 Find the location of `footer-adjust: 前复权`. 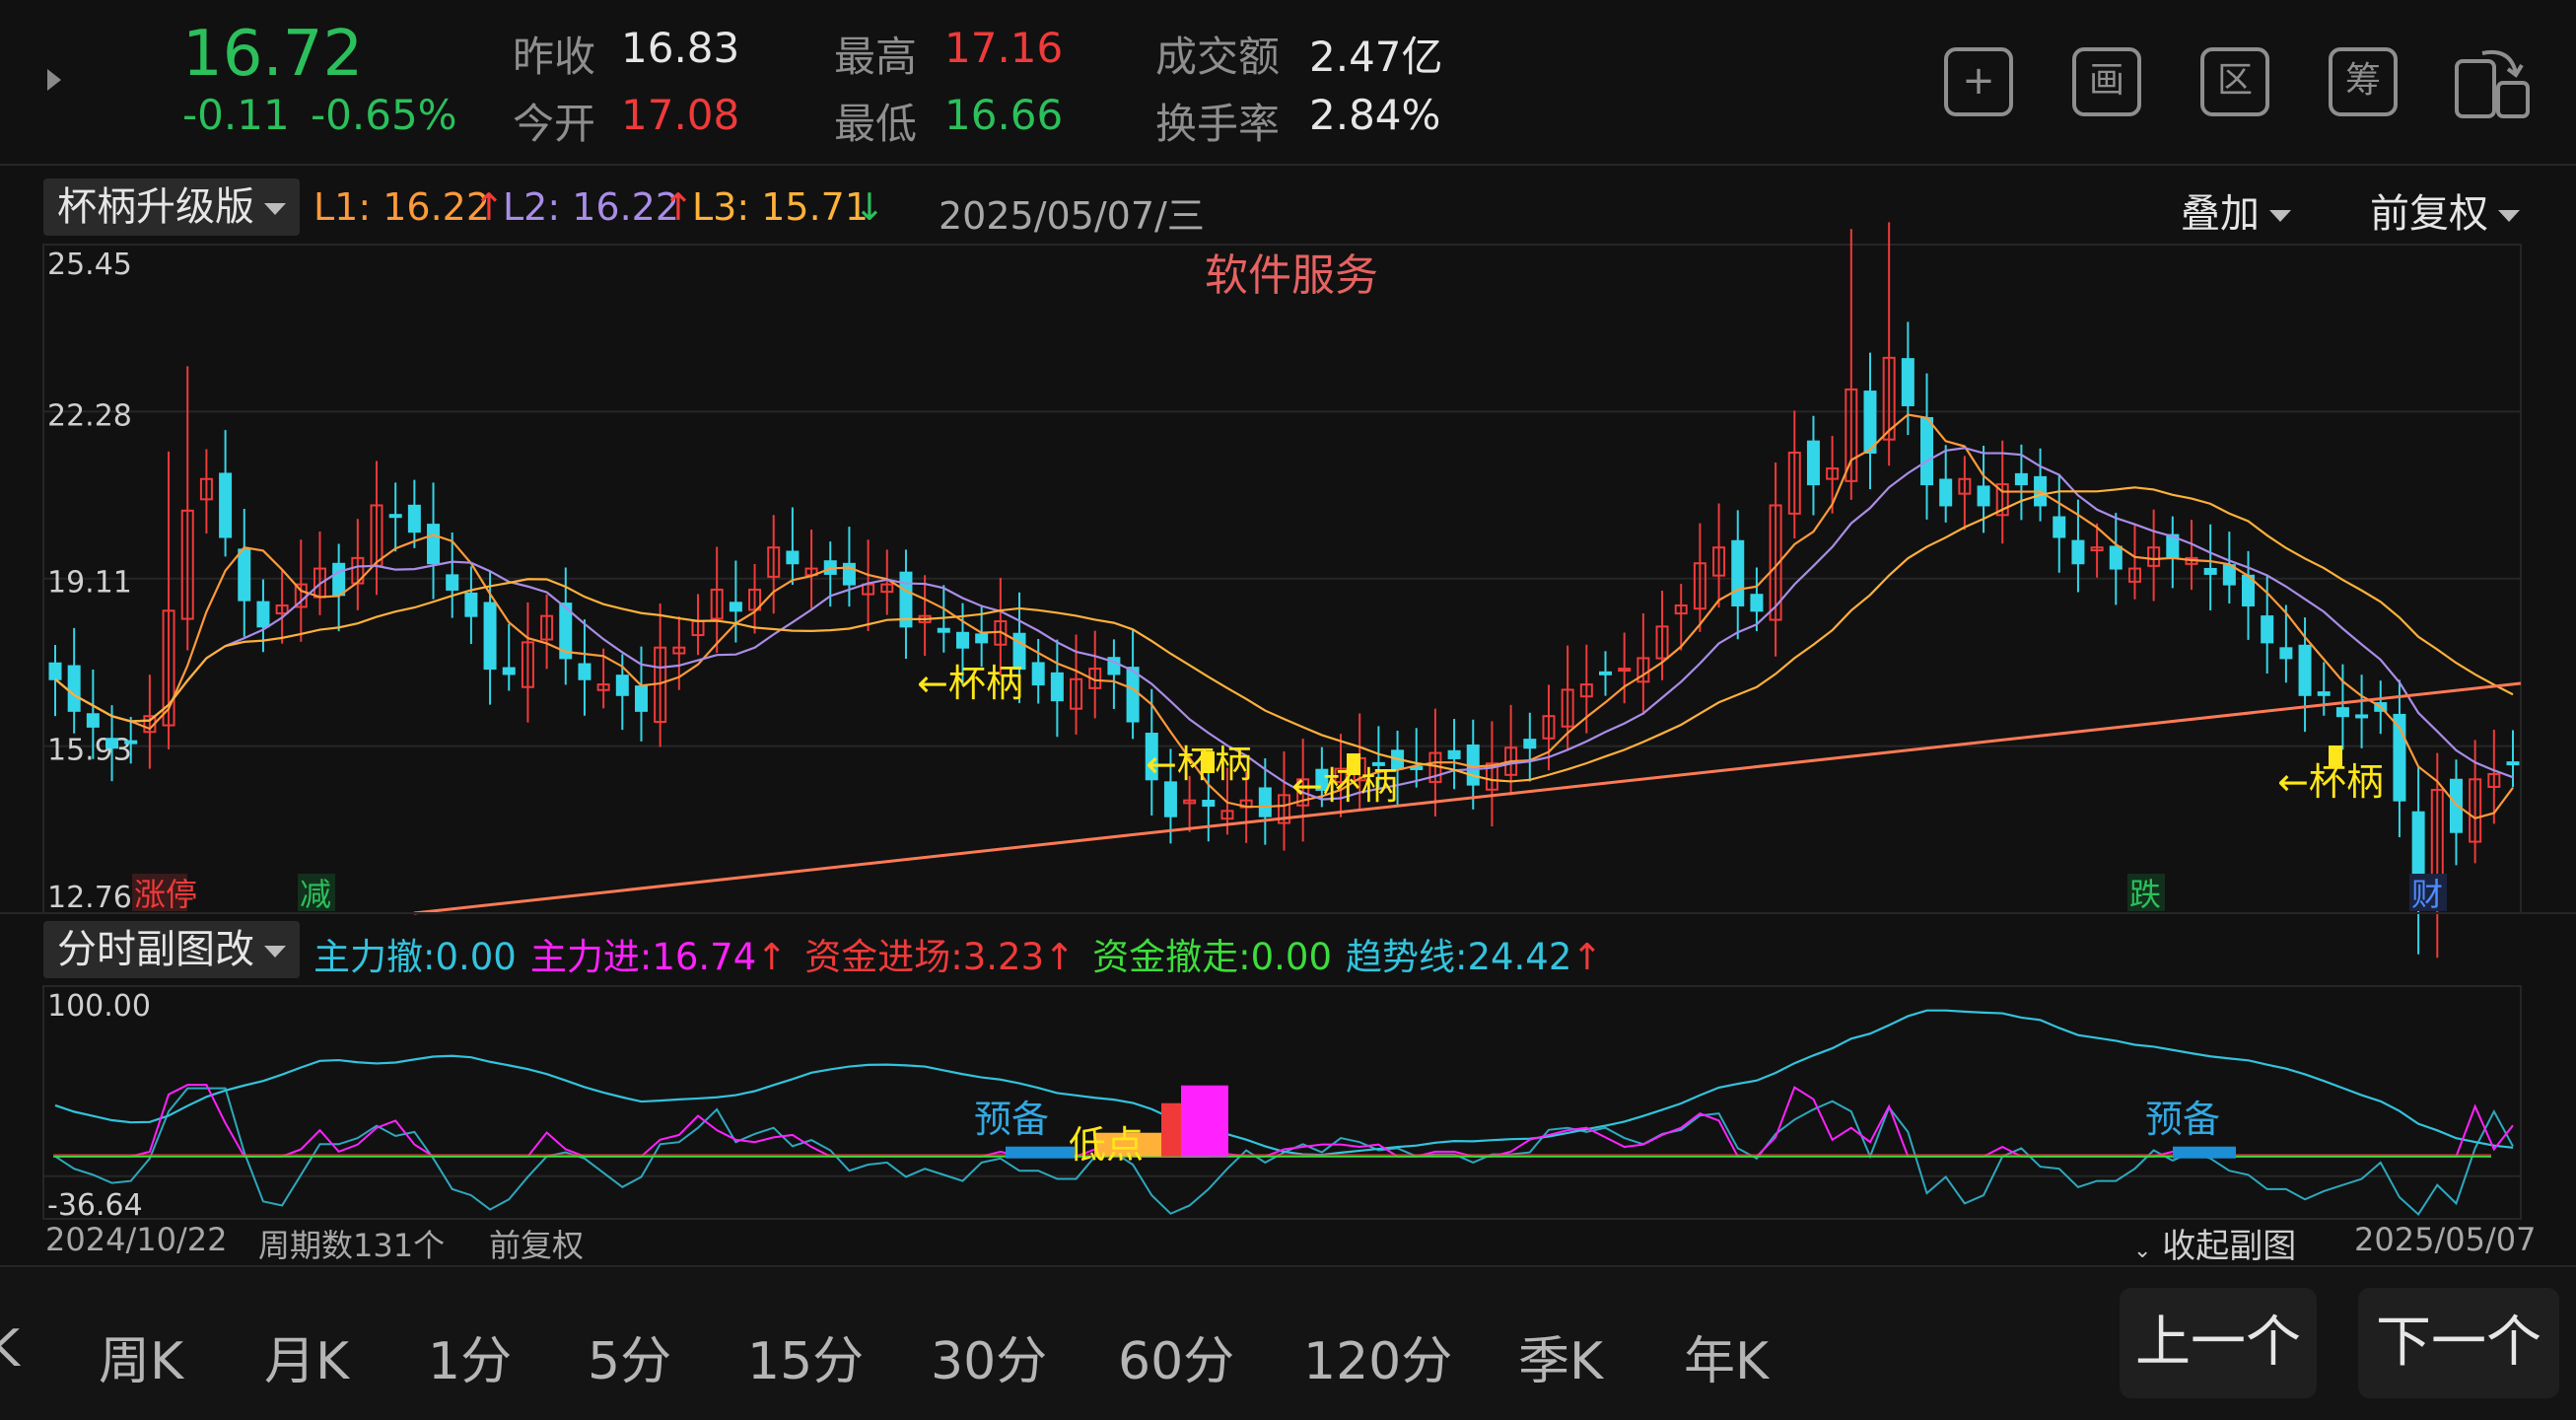

footer-adjust: 前复权 is located at coordinates (537, 1245).